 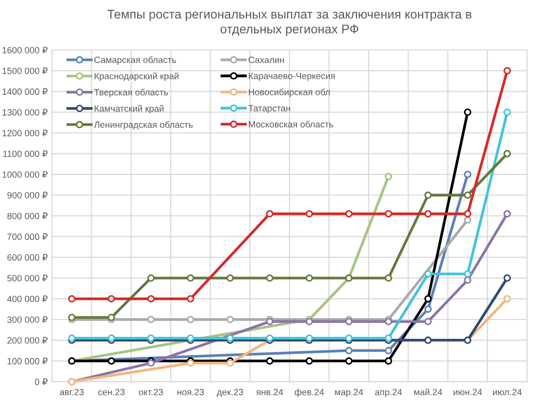 What do you see at coordinates (468, 392) in the screenshot?
I see `x-tick-label: июн.24` at bounding box center [468, 392].